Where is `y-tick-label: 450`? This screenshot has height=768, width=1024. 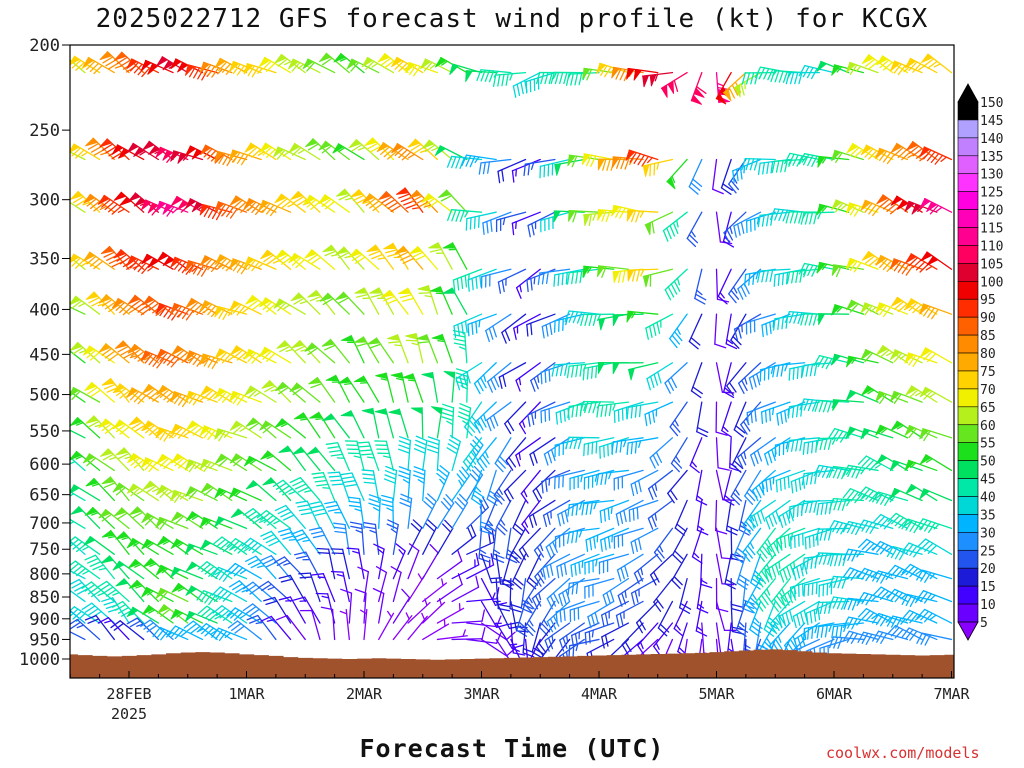 y-tick-label: 450 is located at coordinates (44, 355).